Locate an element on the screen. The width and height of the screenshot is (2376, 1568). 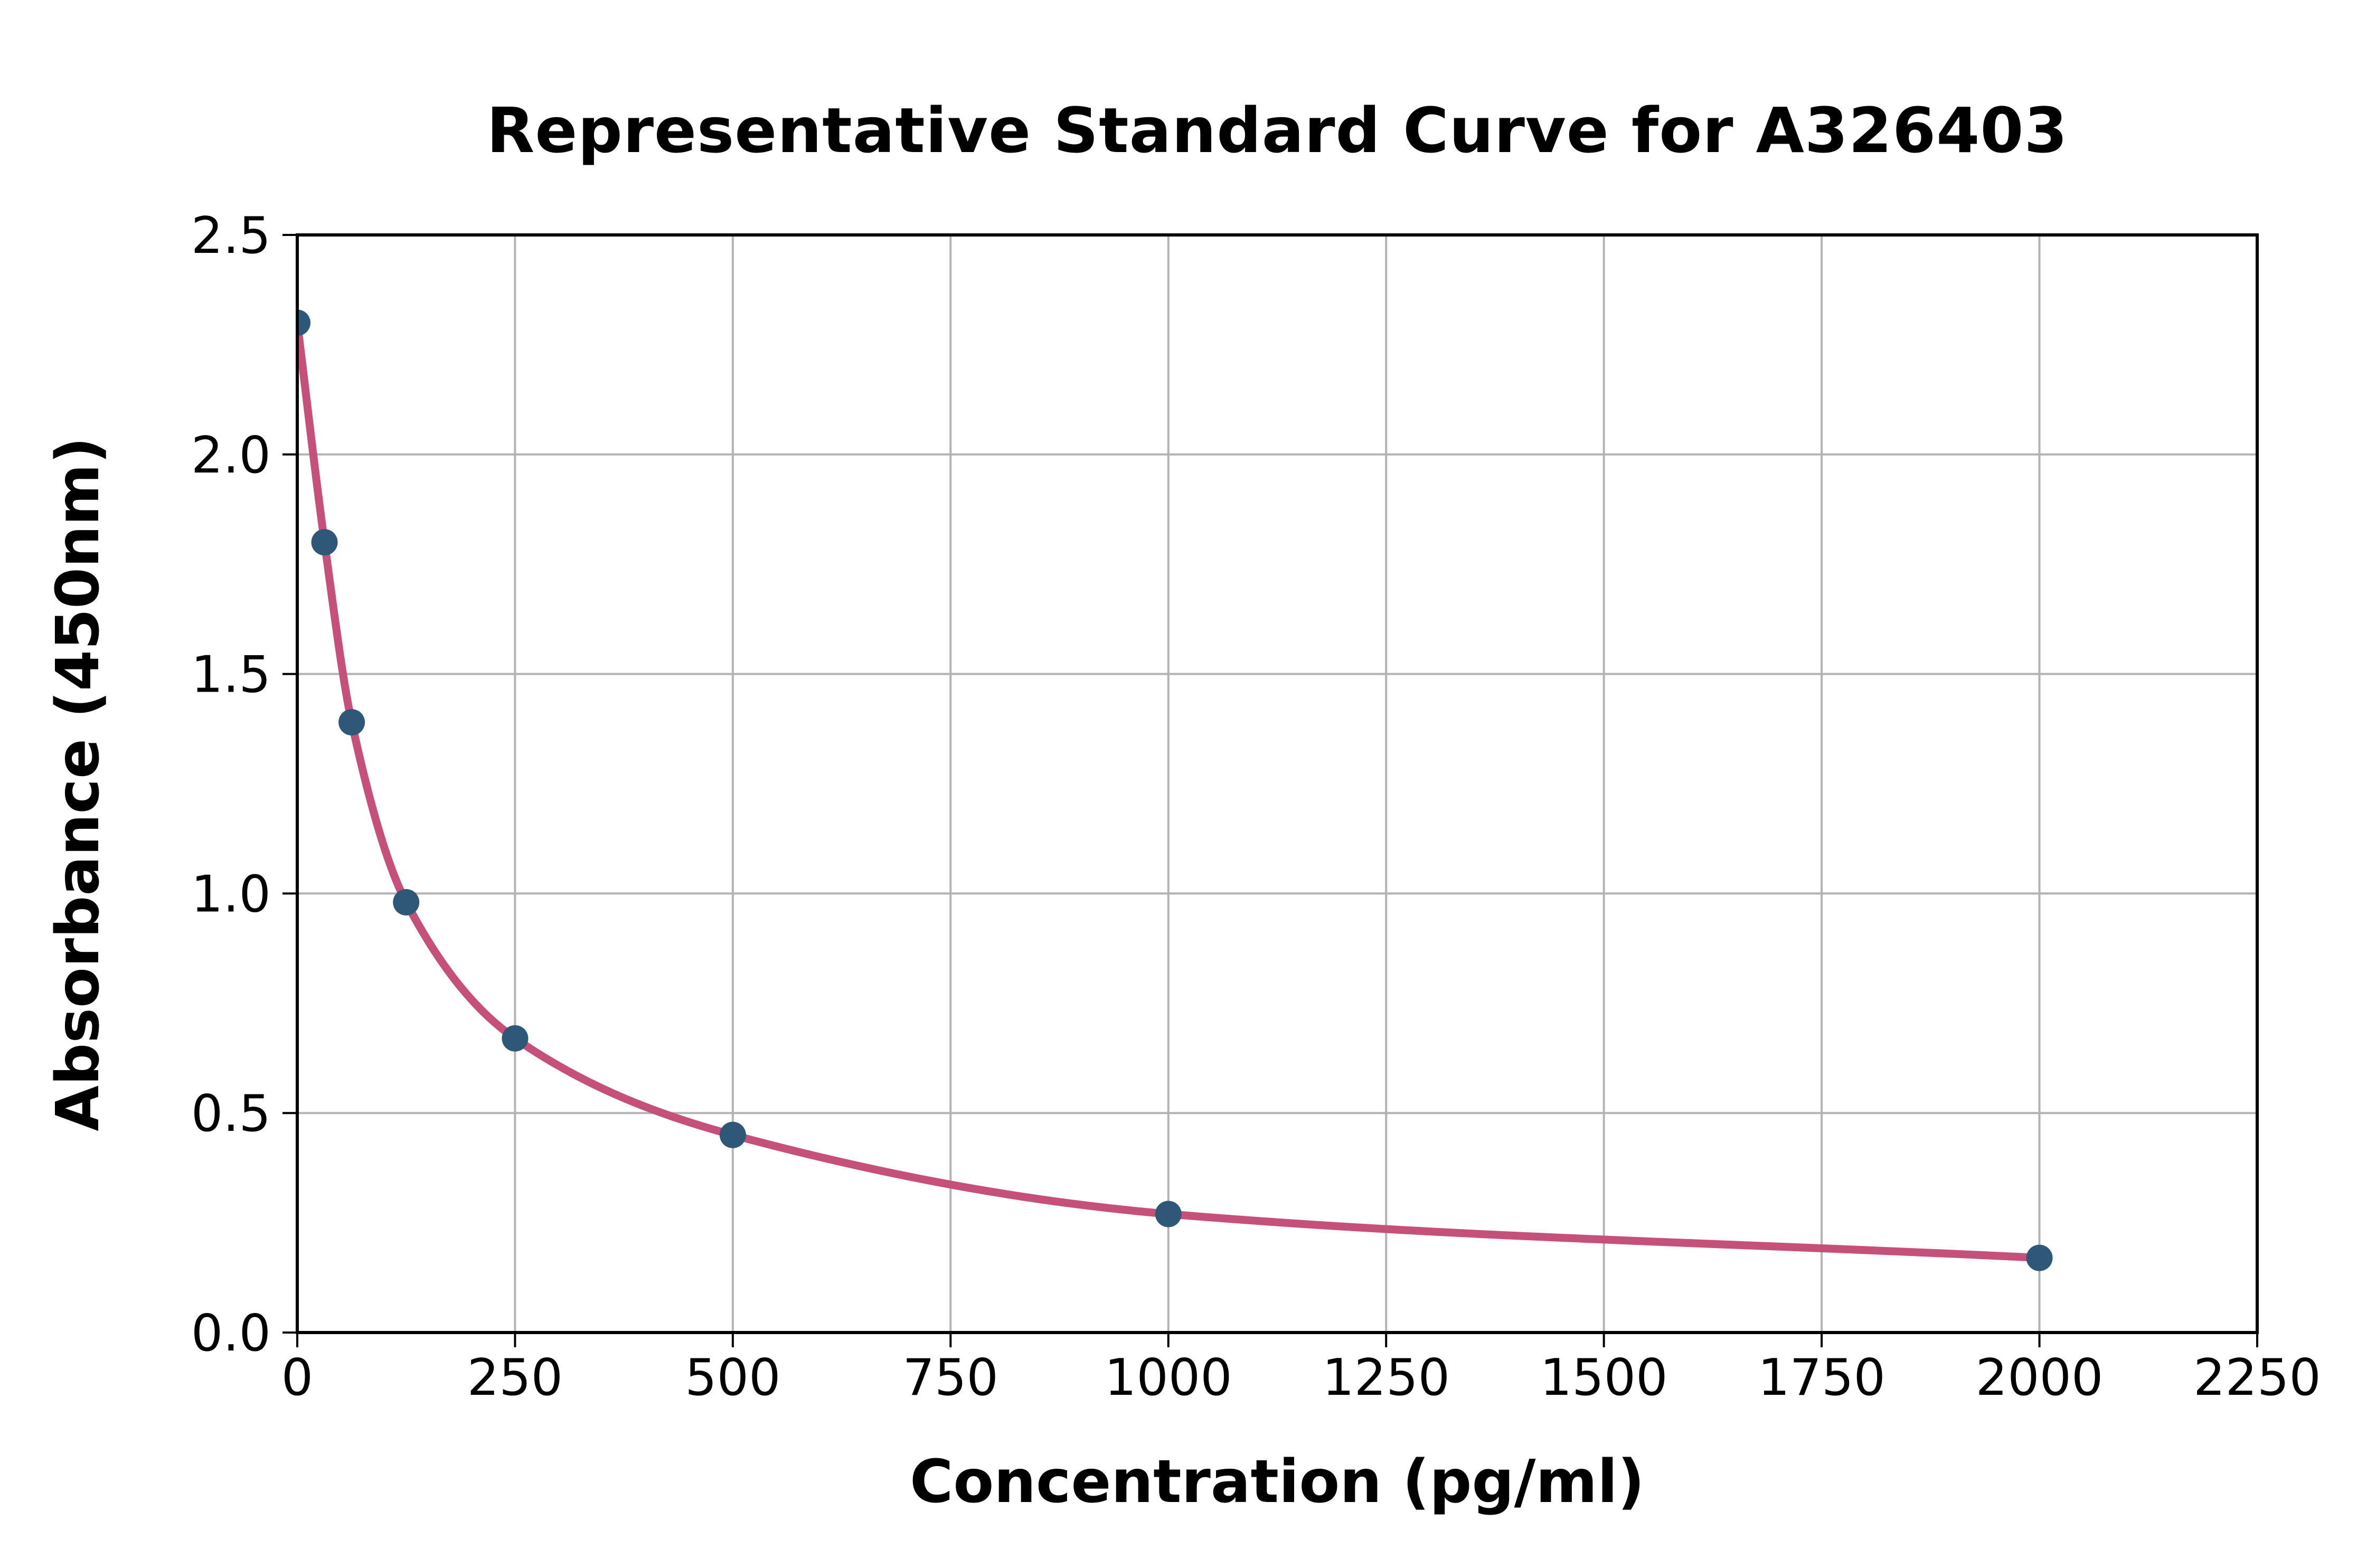
x-tick-label: 1750 is located at coordinates (1821, 1378).